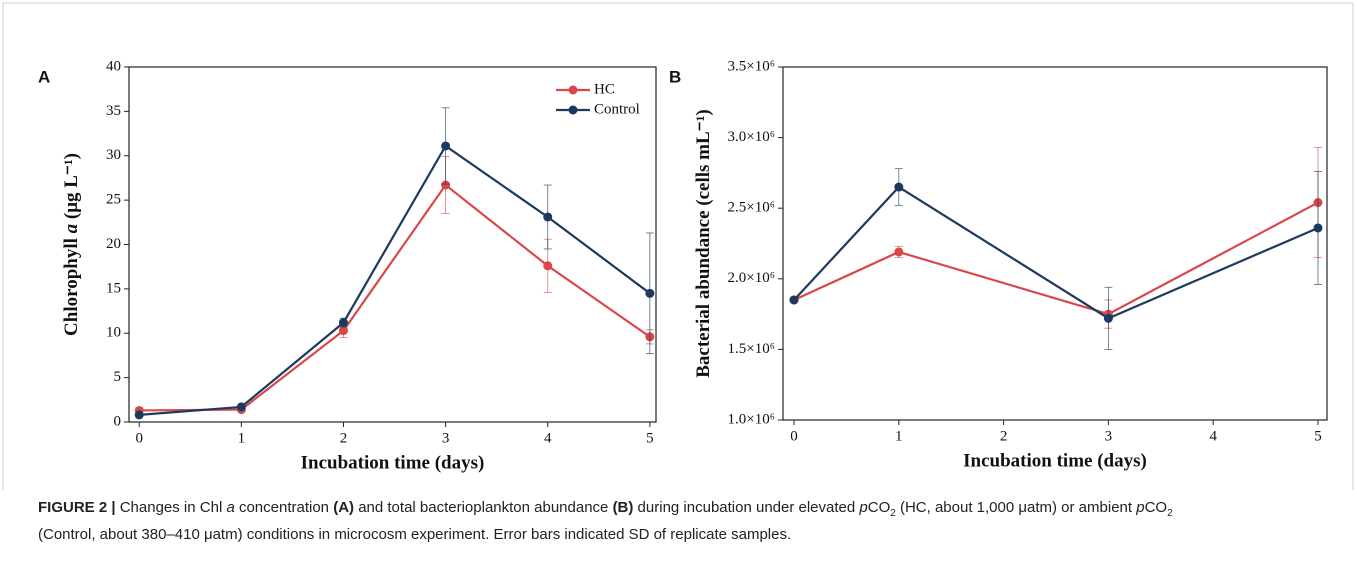  Describe the element at coordinates (113, 111) in the screenshot. I see `y-tick-label: 35` at that location.